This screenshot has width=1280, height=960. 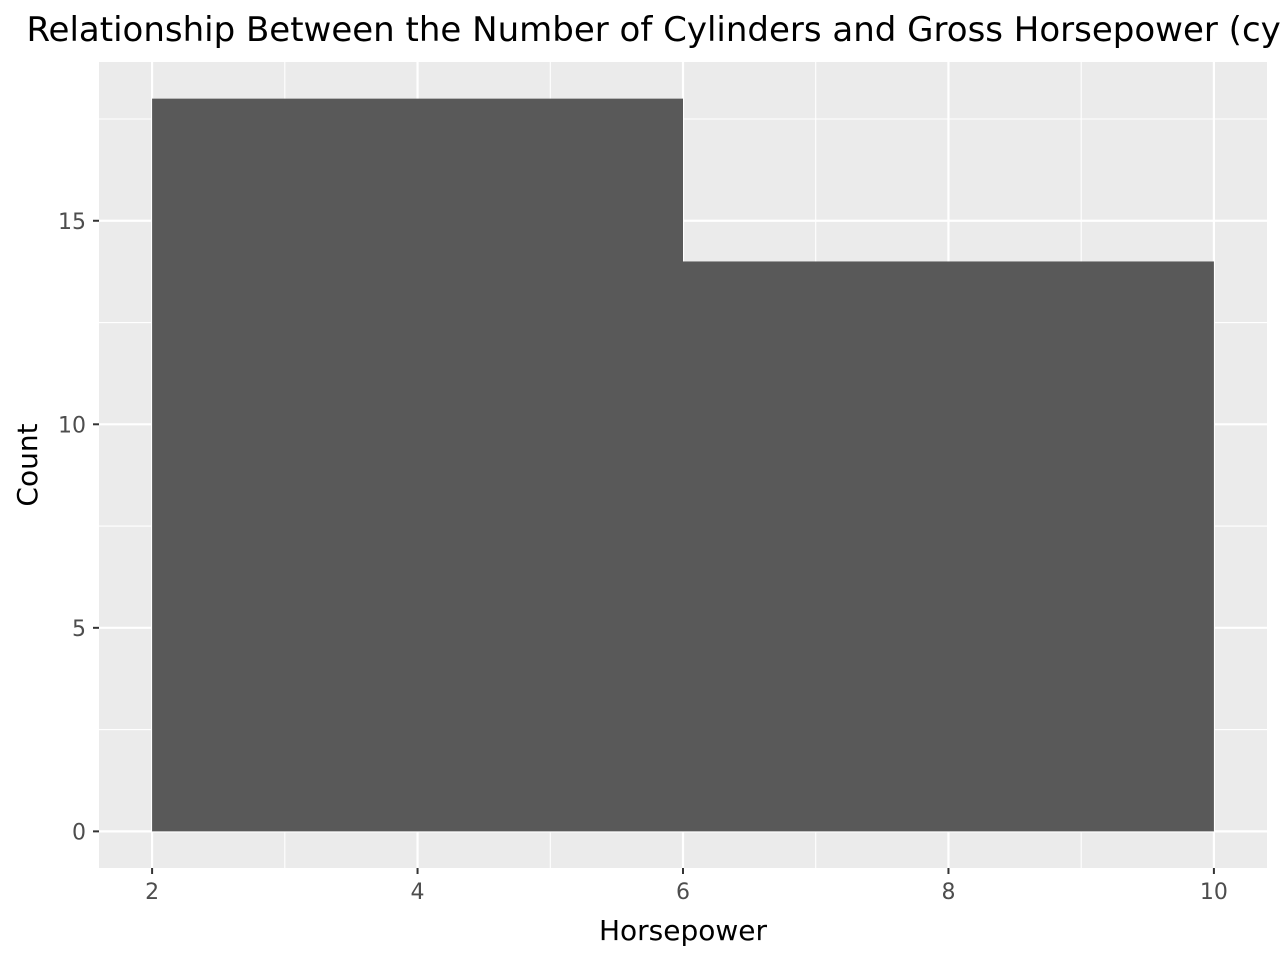 What do you see at coordinates (948, 892) in the screenshot?
I see `x-tick-label: 8` at bounding box center [948, 892].